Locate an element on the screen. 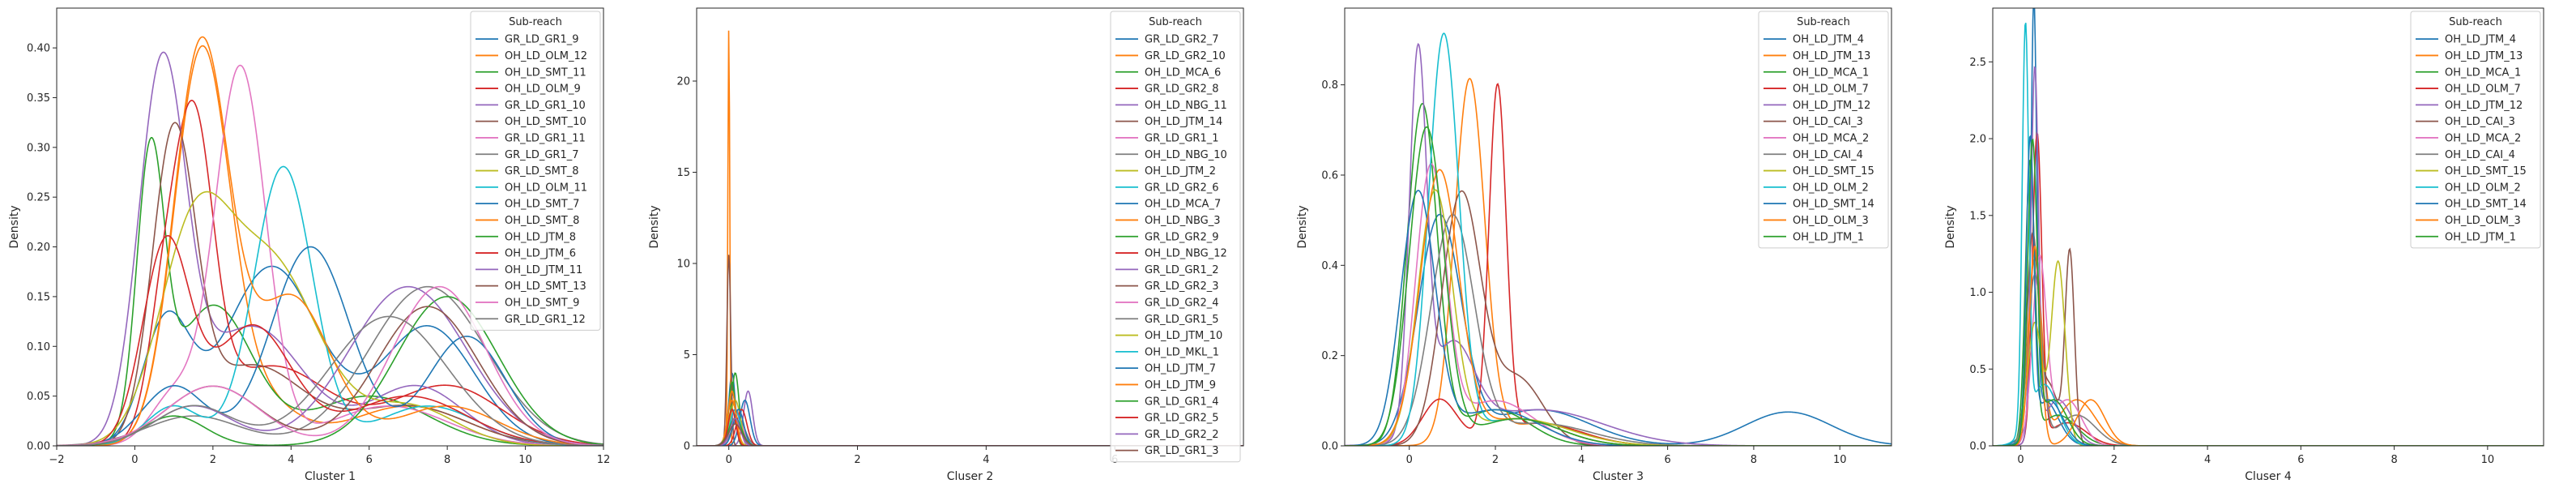 The image size is (2576, 488). legend-entry: OH_LD_CAI_4 is located at coordinates (2480, 155).